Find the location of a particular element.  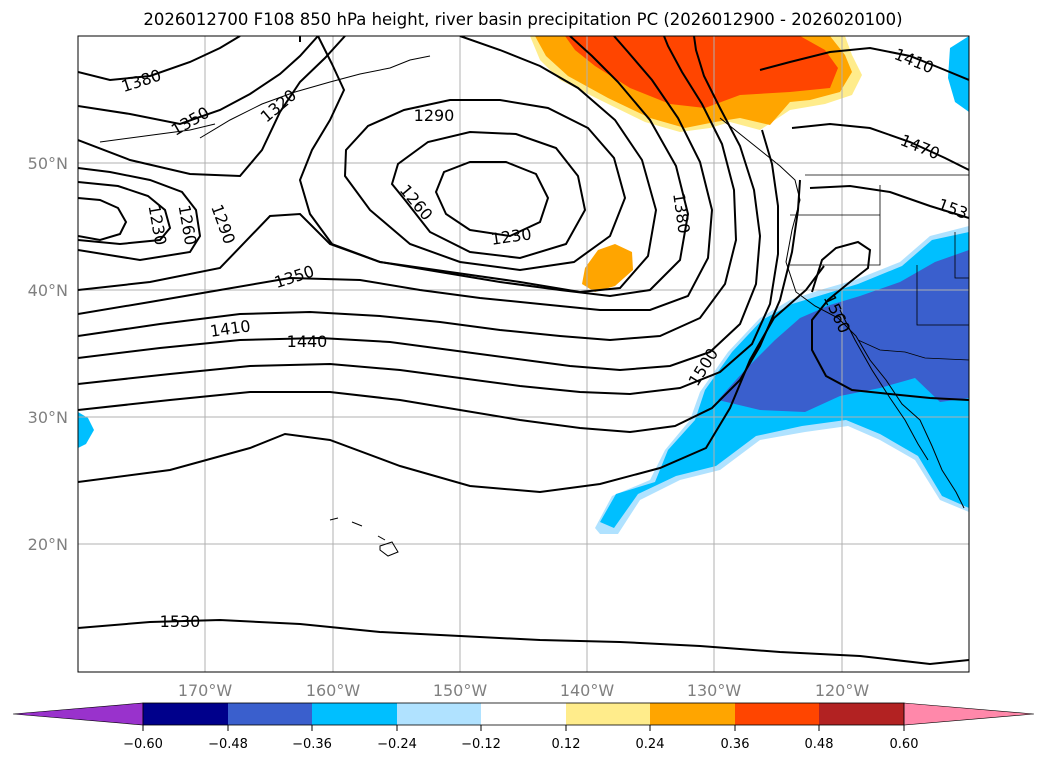

lat-label-20n: 20°N is located at coordinates (48, 544).